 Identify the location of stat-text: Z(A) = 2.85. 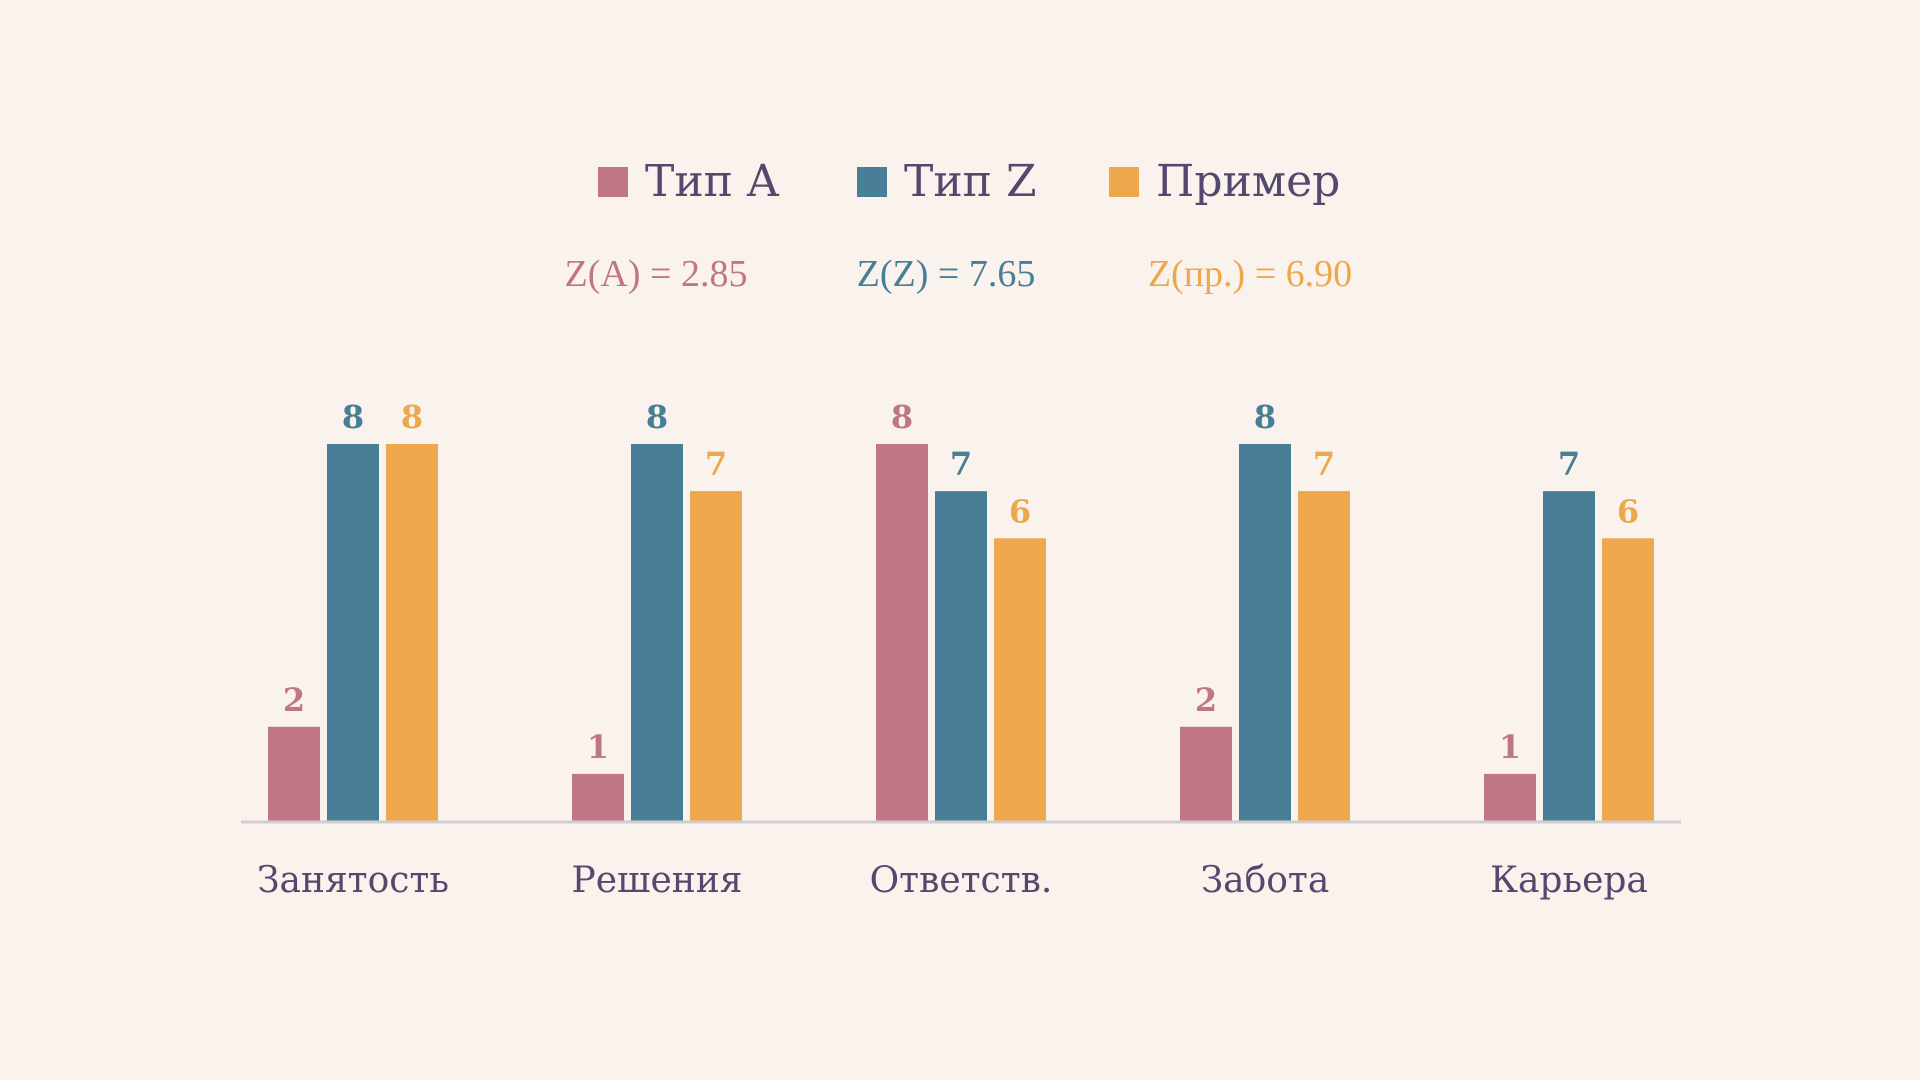
(656, 274).